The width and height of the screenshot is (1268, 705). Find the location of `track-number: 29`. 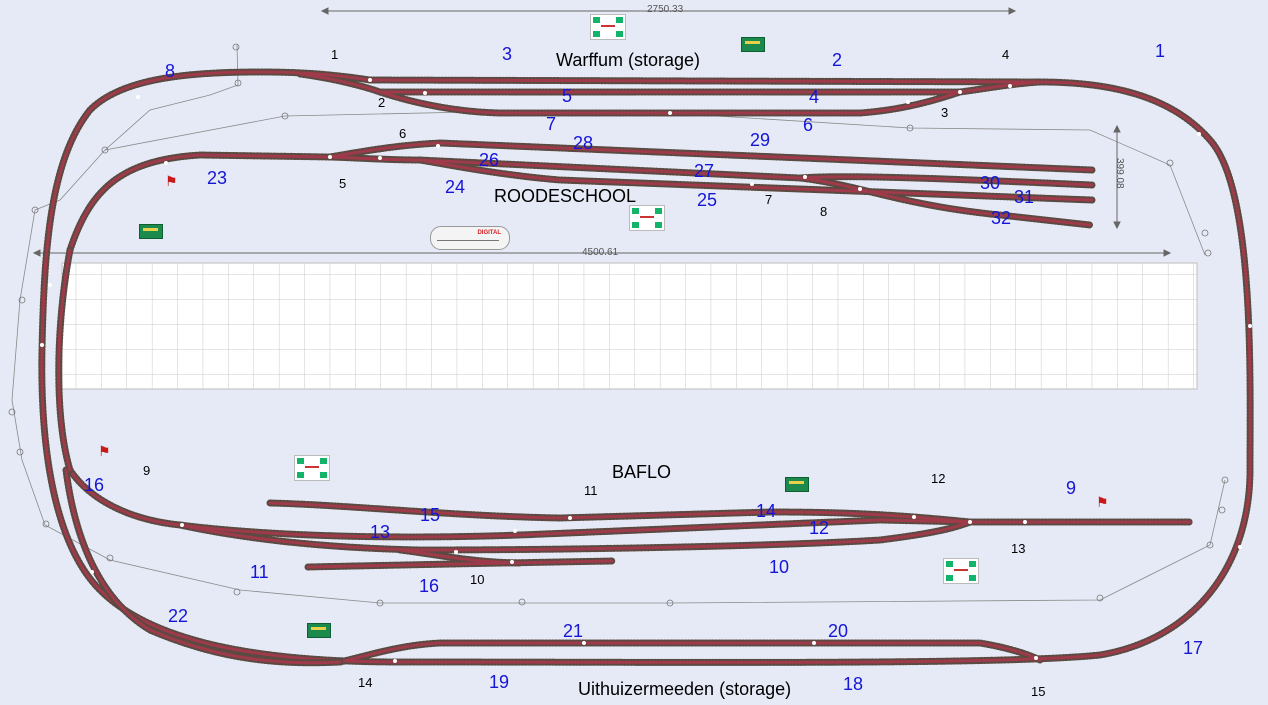

track-number: 29 is located at coordinates (760, 140).